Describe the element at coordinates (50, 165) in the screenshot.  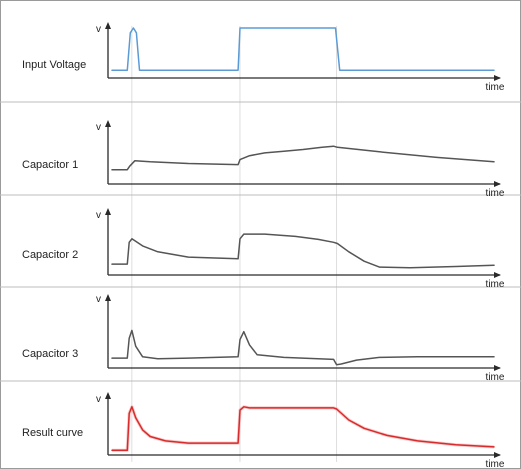
I see `row-label: Capacitor 1` at that location.